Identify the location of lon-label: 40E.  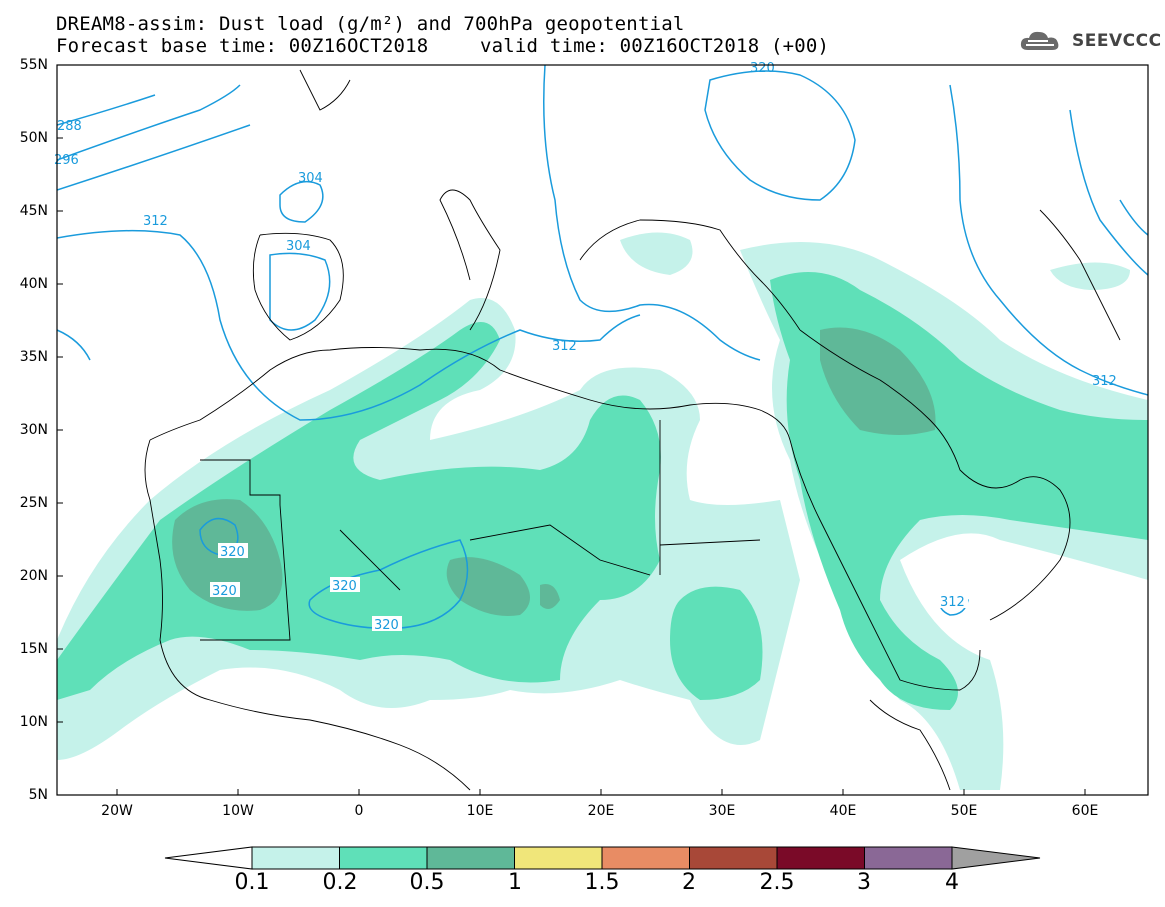
(843, 811).